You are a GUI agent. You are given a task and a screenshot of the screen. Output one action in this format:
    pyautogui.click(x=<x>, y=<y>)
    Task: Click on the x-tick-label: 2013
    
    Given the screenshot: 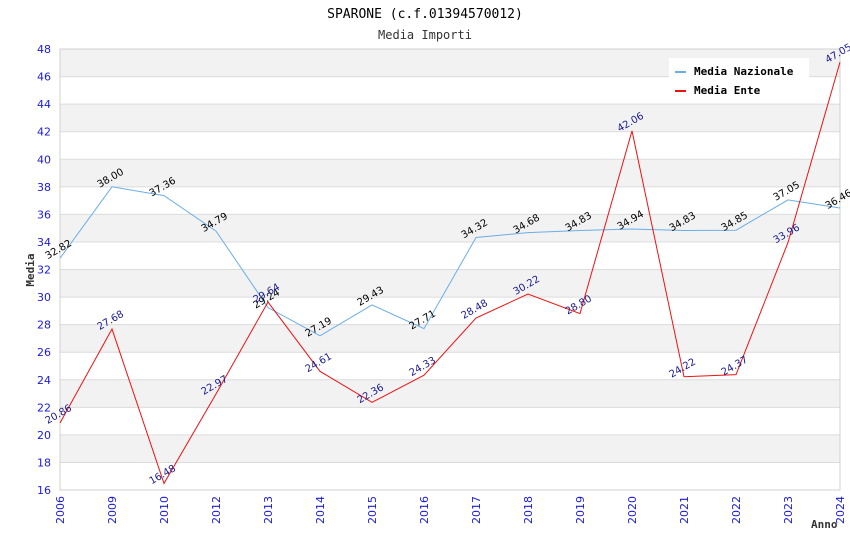 What is the action you would take?
    pyautogui.click(x=268, y=510)
    